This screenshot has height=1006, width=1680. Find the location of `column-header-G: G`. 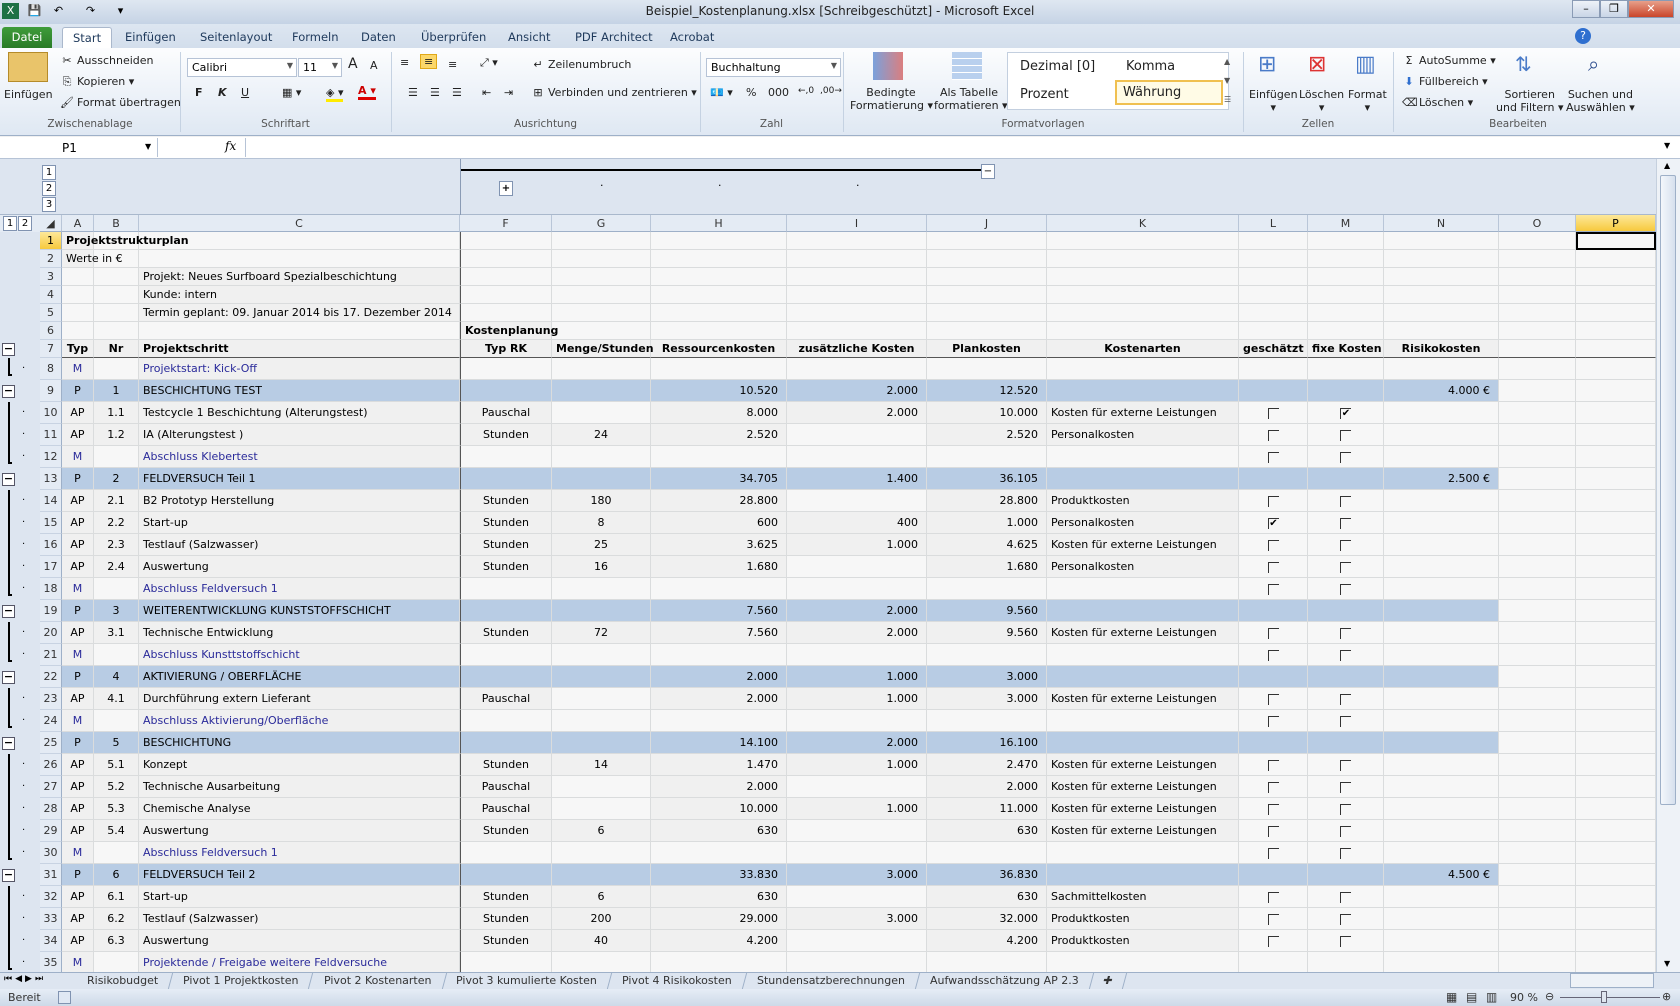

column-header-G: G is located at coordinates (601, 223).